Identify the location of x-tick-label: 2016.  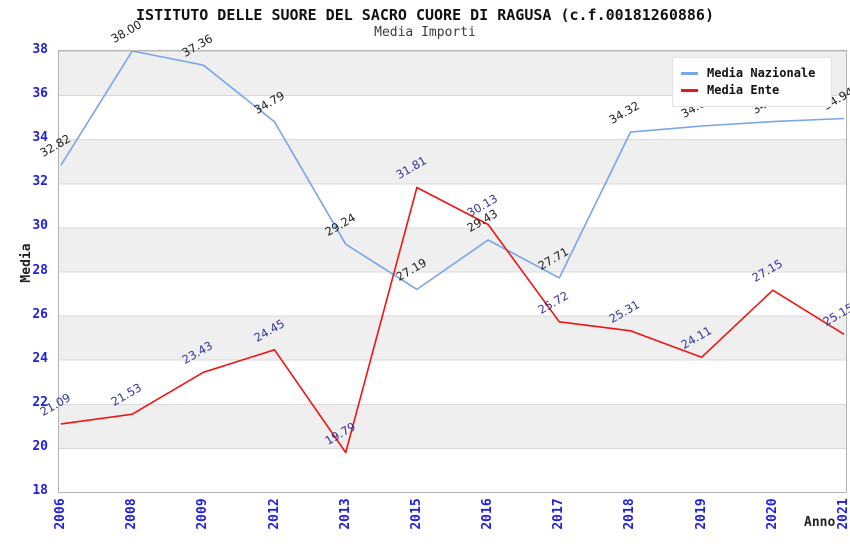
(488, 514).